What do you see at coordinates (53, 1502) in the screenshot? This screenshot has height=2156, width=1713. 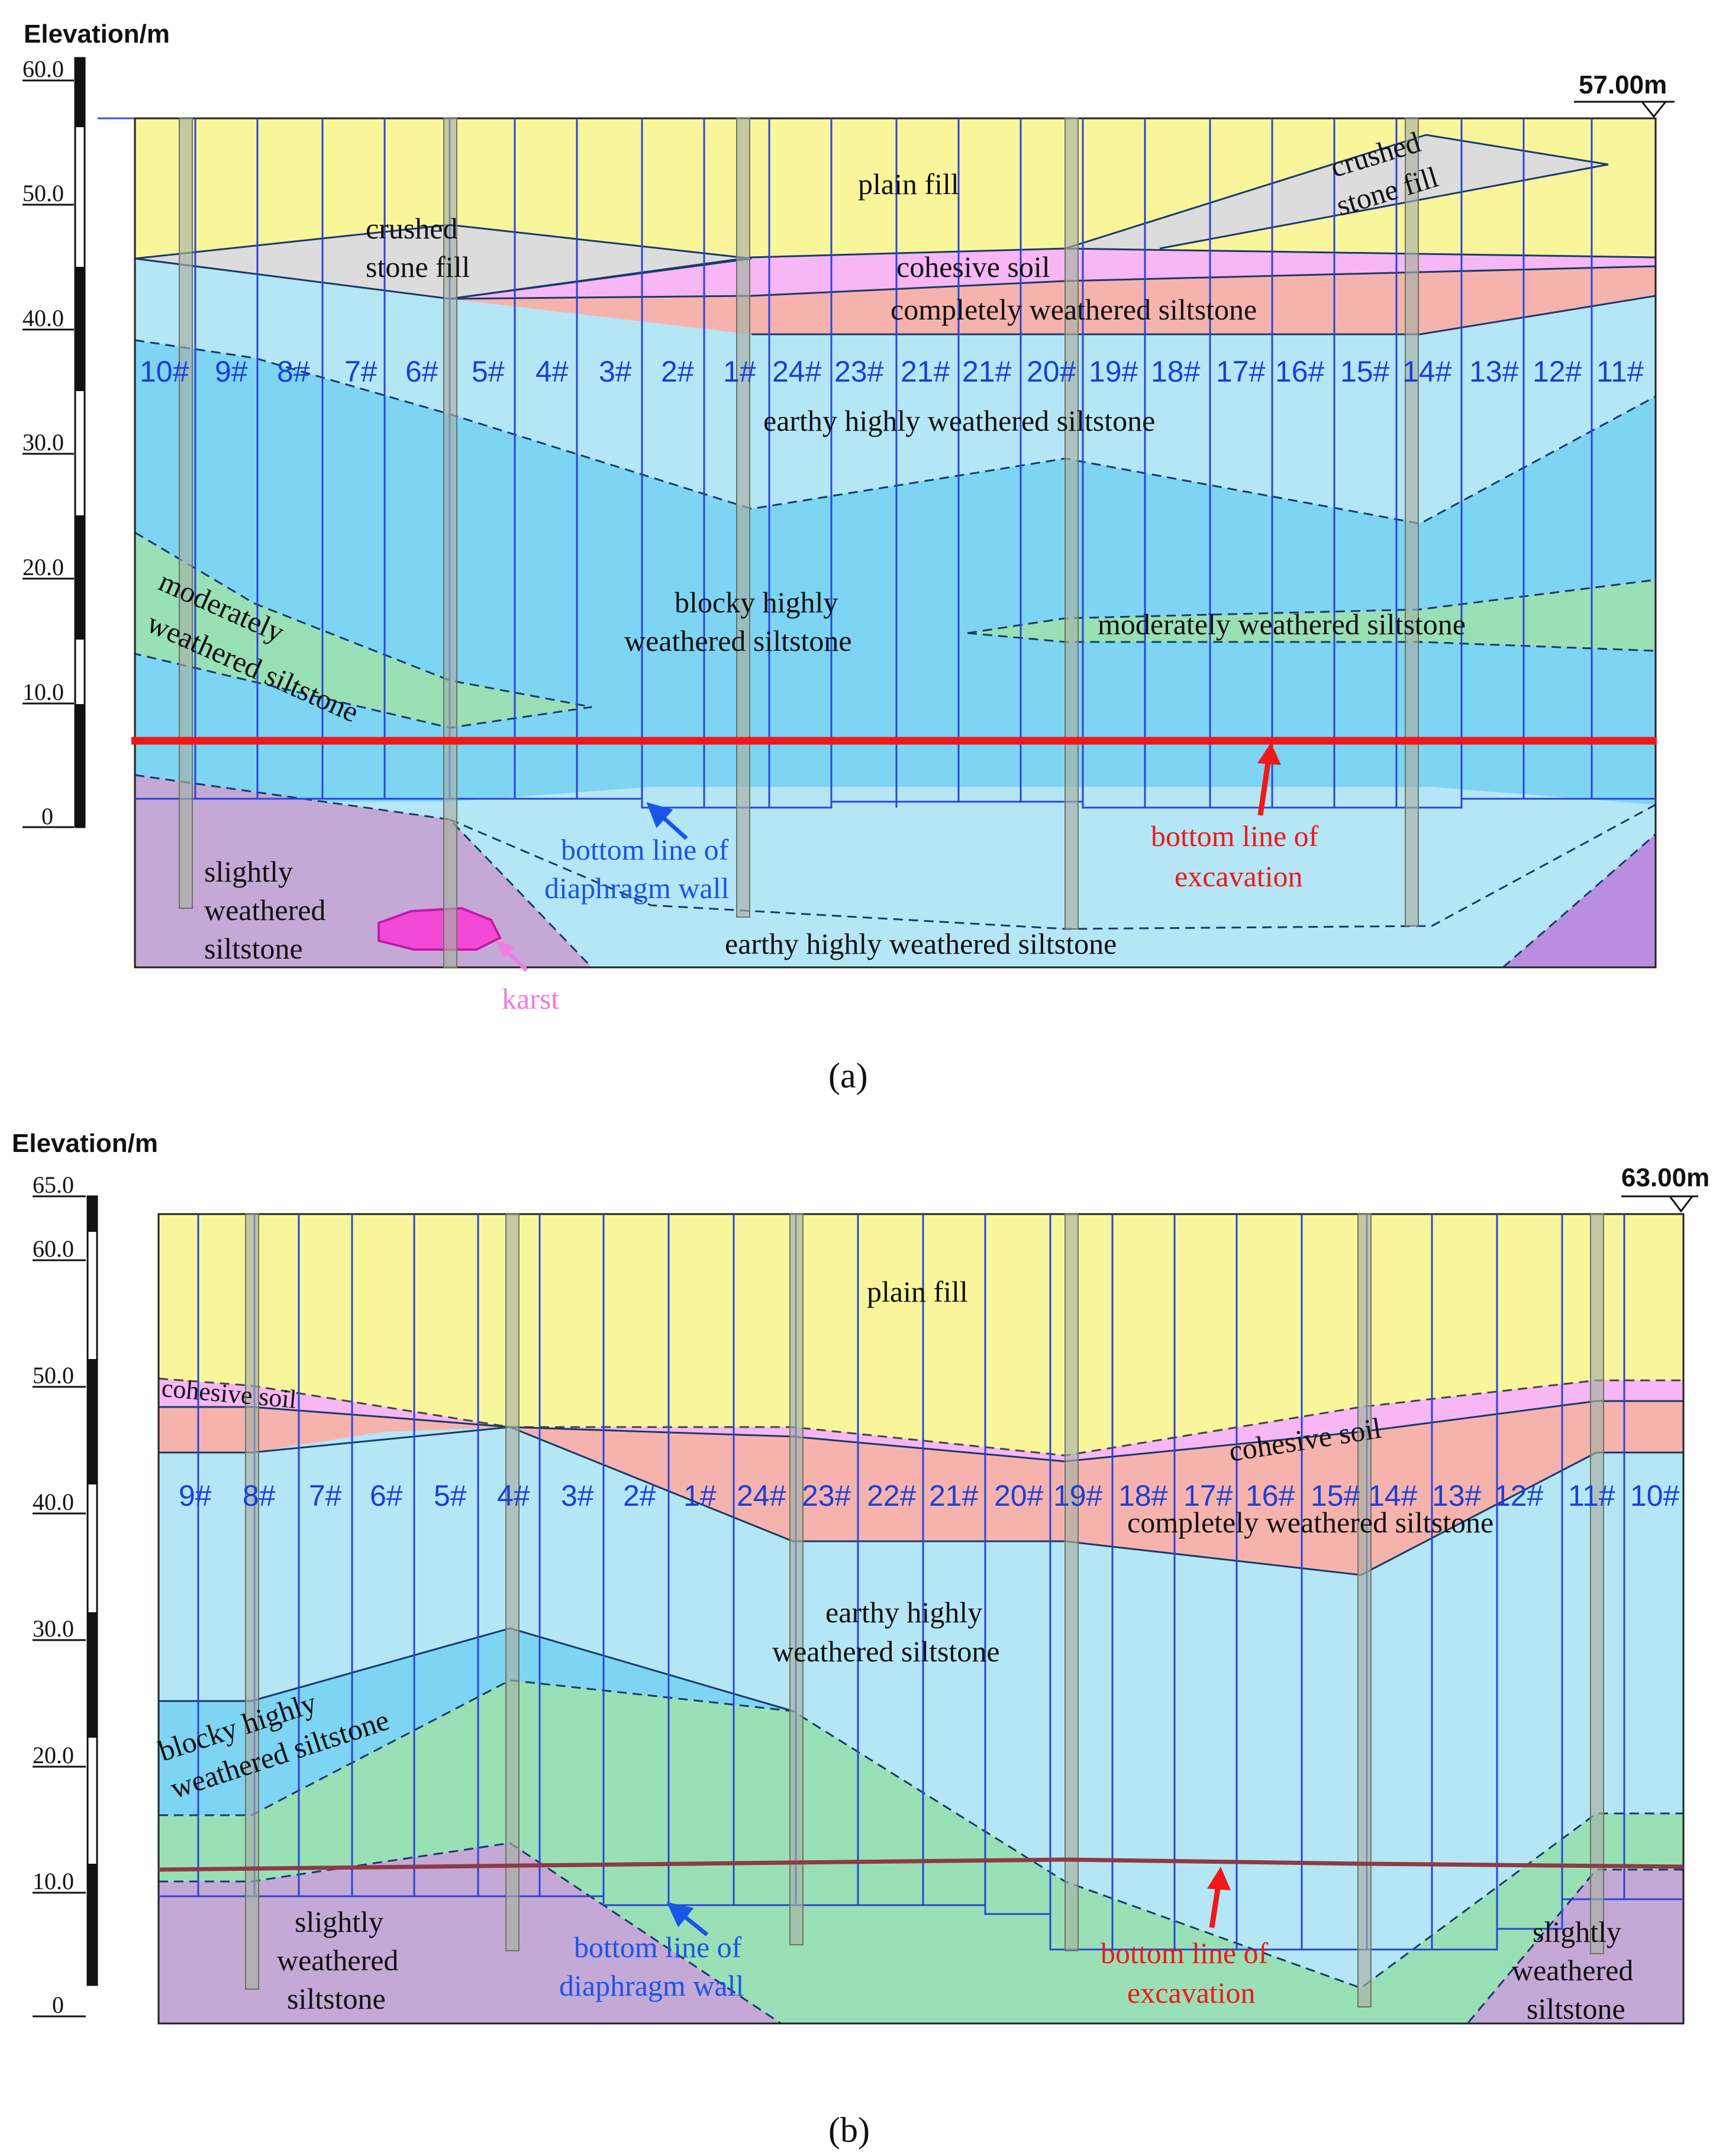 I see `scale-tick-label: 40.0` at bounding box center [53, 1502].